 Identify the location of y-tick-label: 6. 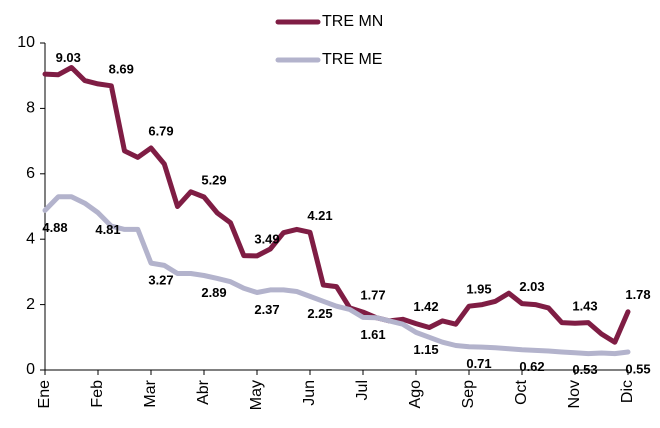
(30, 173).